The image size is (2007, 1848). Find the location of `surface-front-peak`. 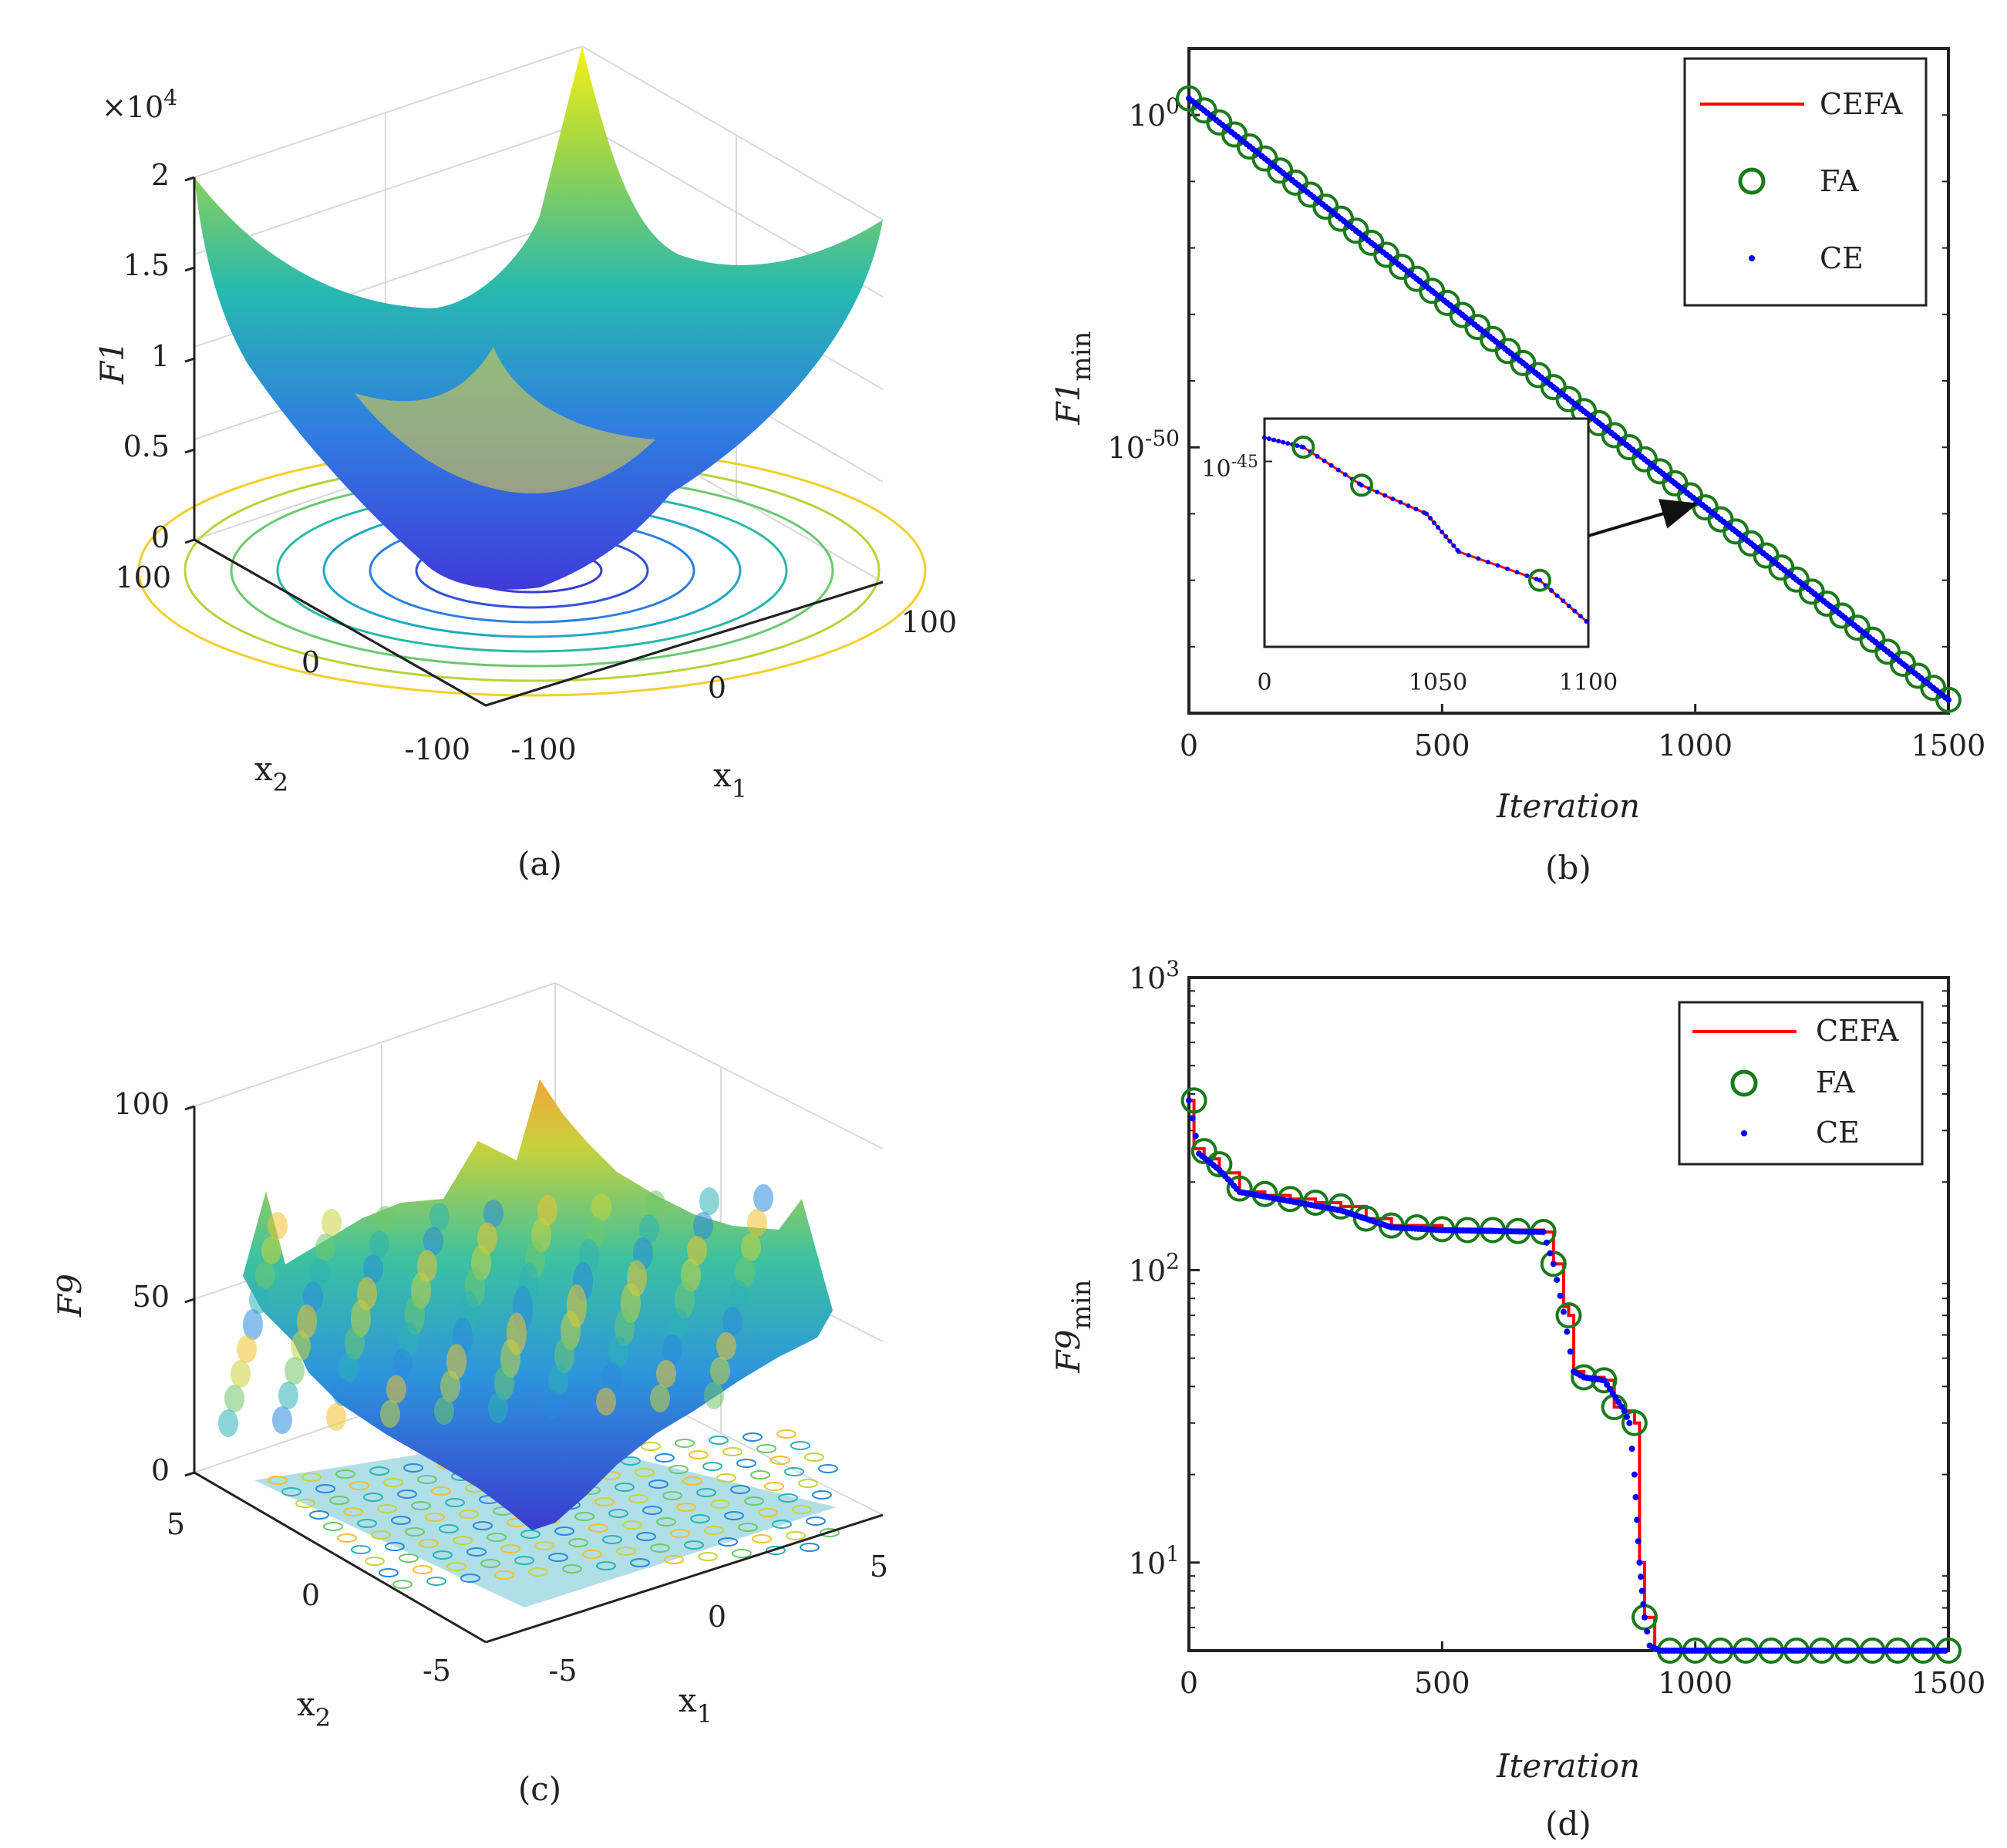

surface-front-peak is located at coordinates (505, 420).